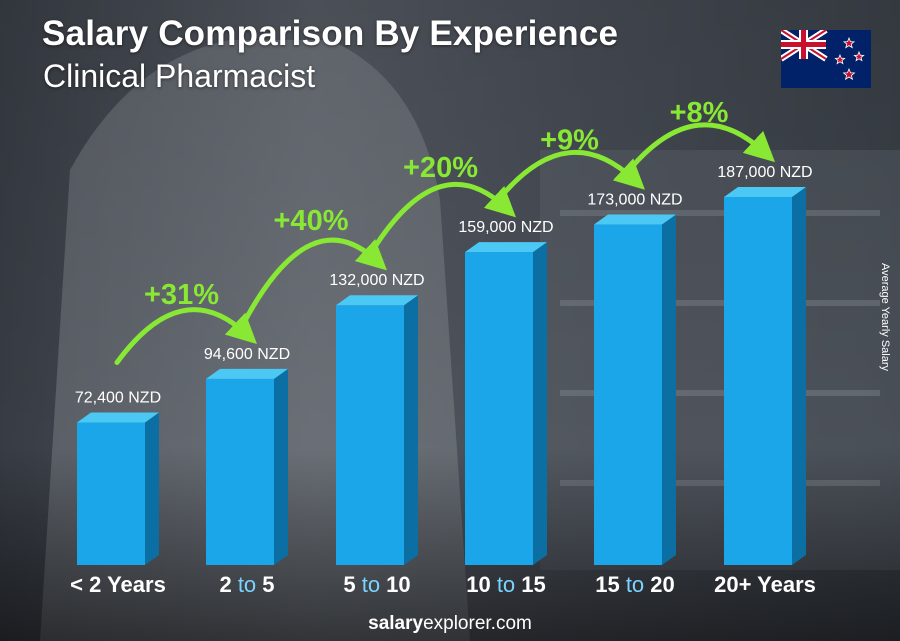  What do you see at coordinates (477, 623) in the screenshot?
I see `footer-brand-rest: explorer.com` at bounding box center [477, 623].